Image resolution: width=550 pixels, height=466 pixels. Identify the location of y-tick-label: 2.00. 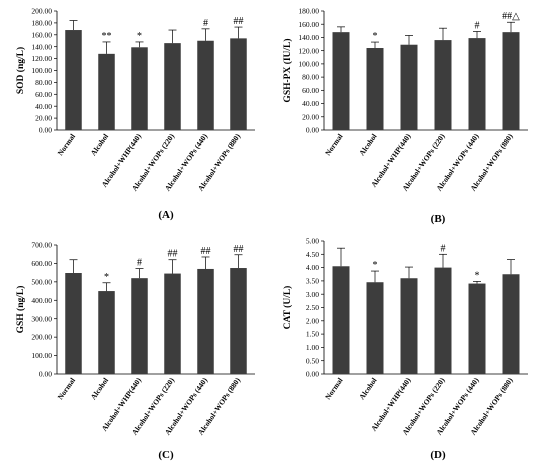
(312, 320).